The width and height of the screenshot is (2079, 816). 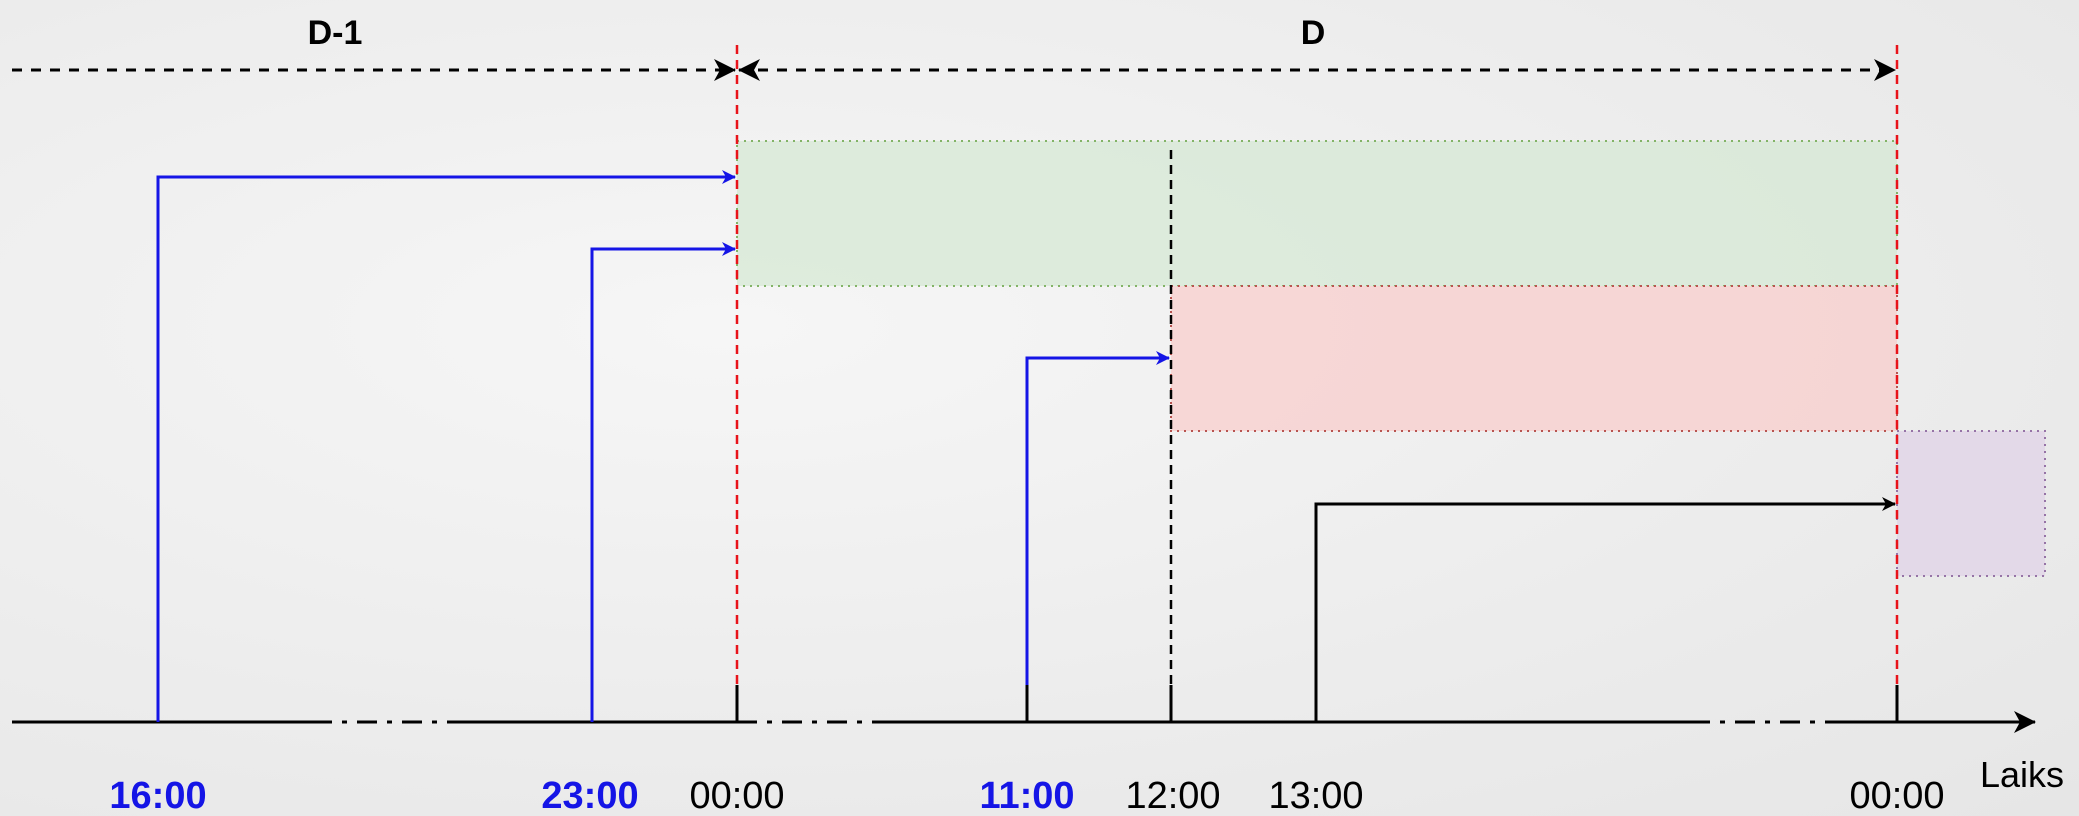 What do you see at coordinates (1172, 795) in the screenshot?
I see `tick-label-1200: 12:00` at bounding box center [1172, 795].